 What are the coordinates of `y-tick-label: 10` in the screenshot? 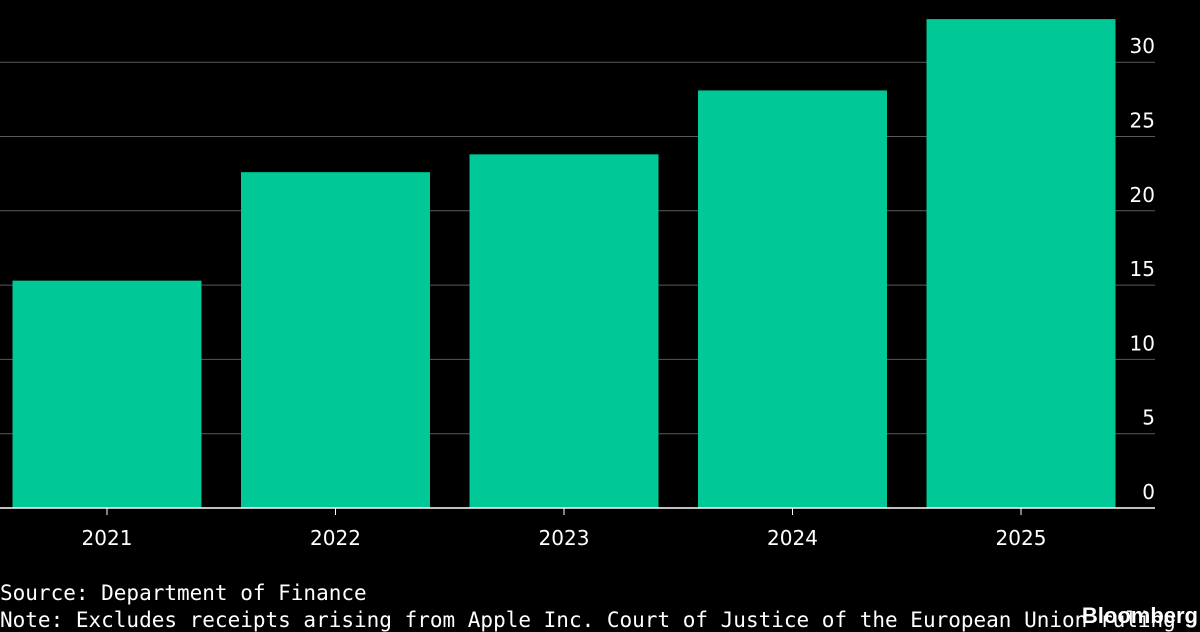 It's located at (1142, 343).